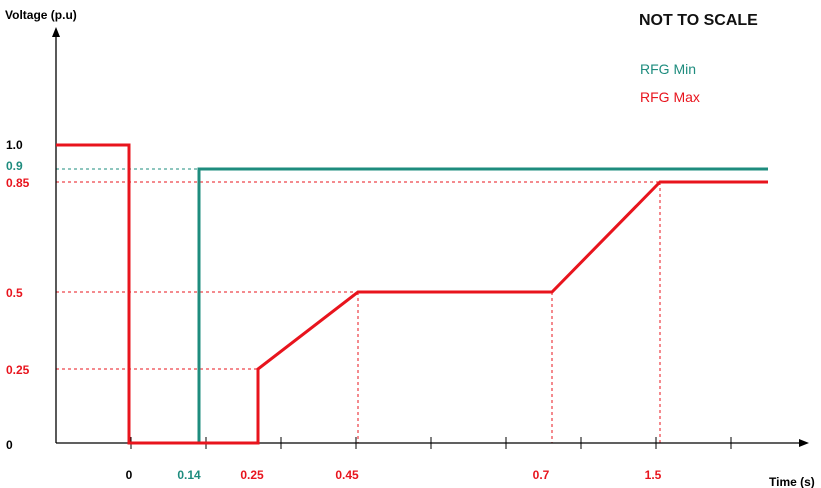 This screenshot has width=821, height=488. What do you see at coordinates (41, 15) in the screenshot?
I see `y-axis-title: Voltage (p.u)` at bounding box center [41, 15].